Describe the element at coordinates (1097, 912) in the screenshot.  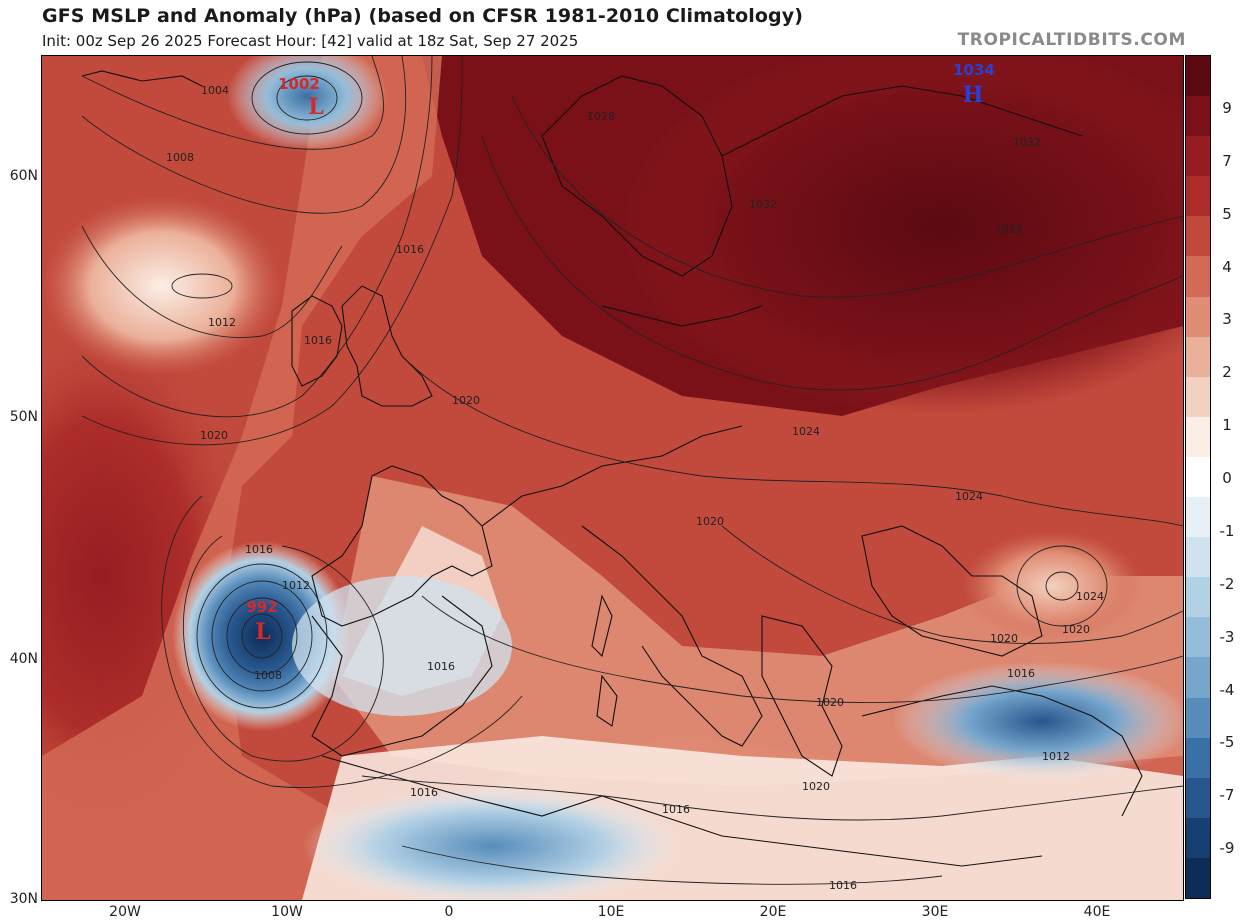
I see `longitude-label: 40E` at that location.